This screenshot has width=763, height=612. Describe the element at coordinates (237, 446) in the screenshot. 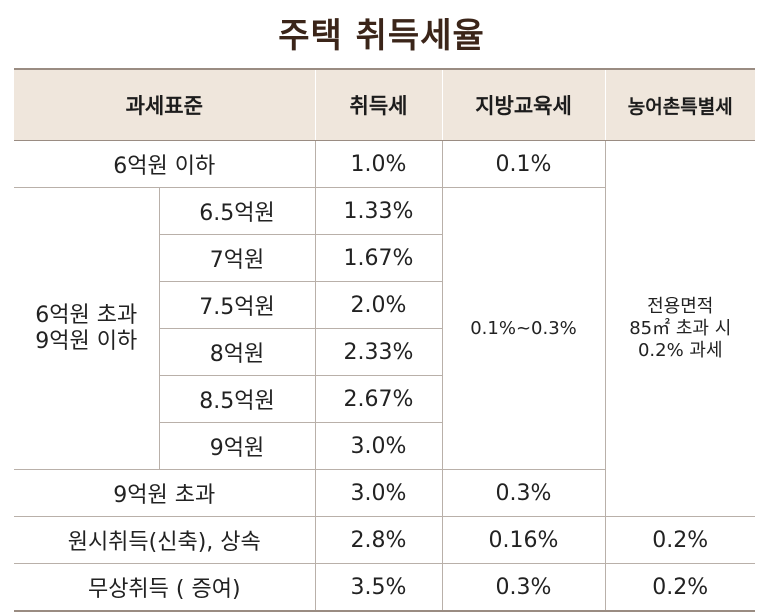

I see `sub-row-label: 9억원` at that location.